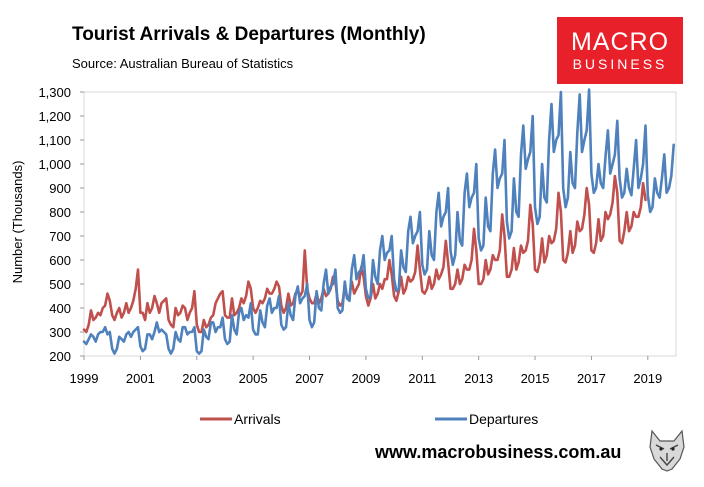 This screenshot has height=487, width=704. What do you see at coordinates (60, 284) in the screenshot?
I see `y-tick-label: 500` at bounding box center [60, 284].